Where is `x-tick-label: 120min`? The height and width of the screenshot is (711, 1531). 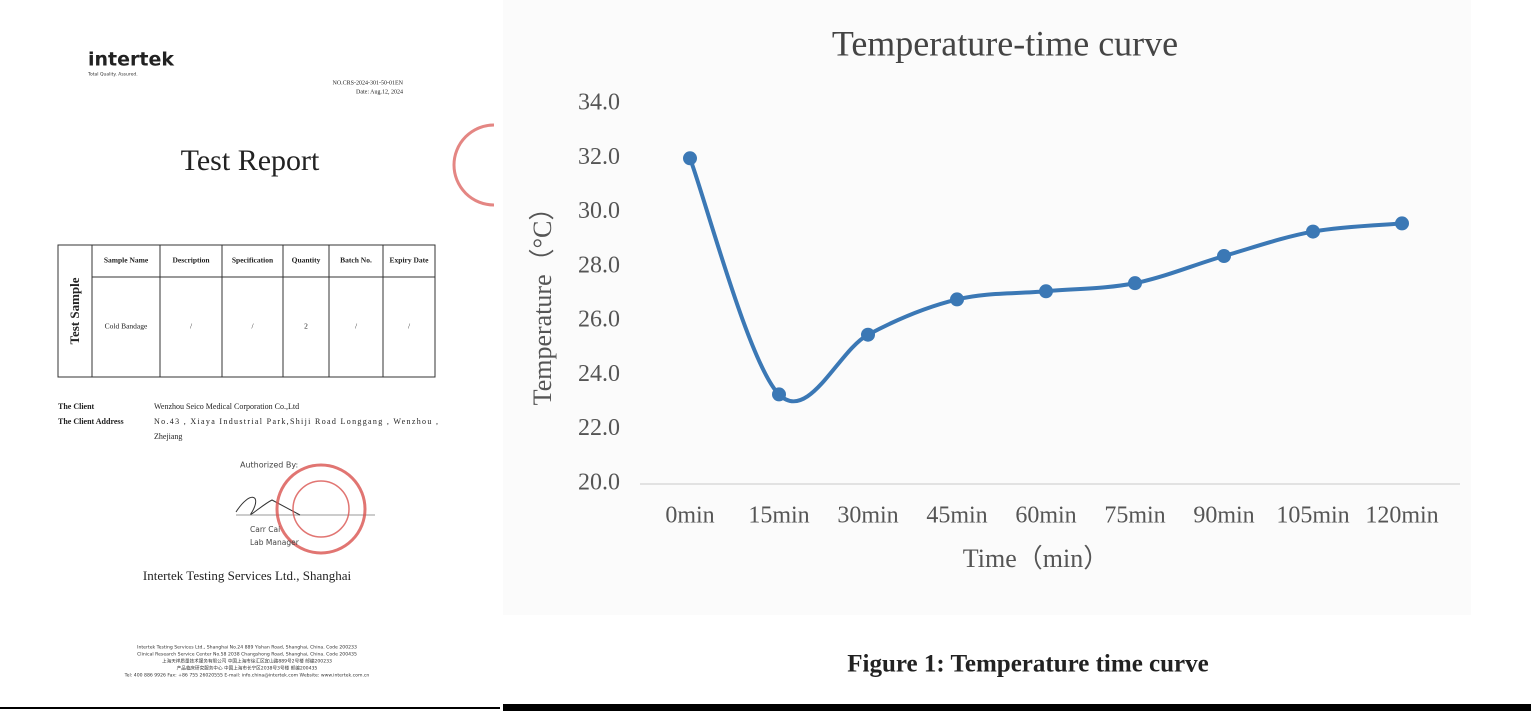 x-tick-label: 120min is located at coordinates (1401, 516).